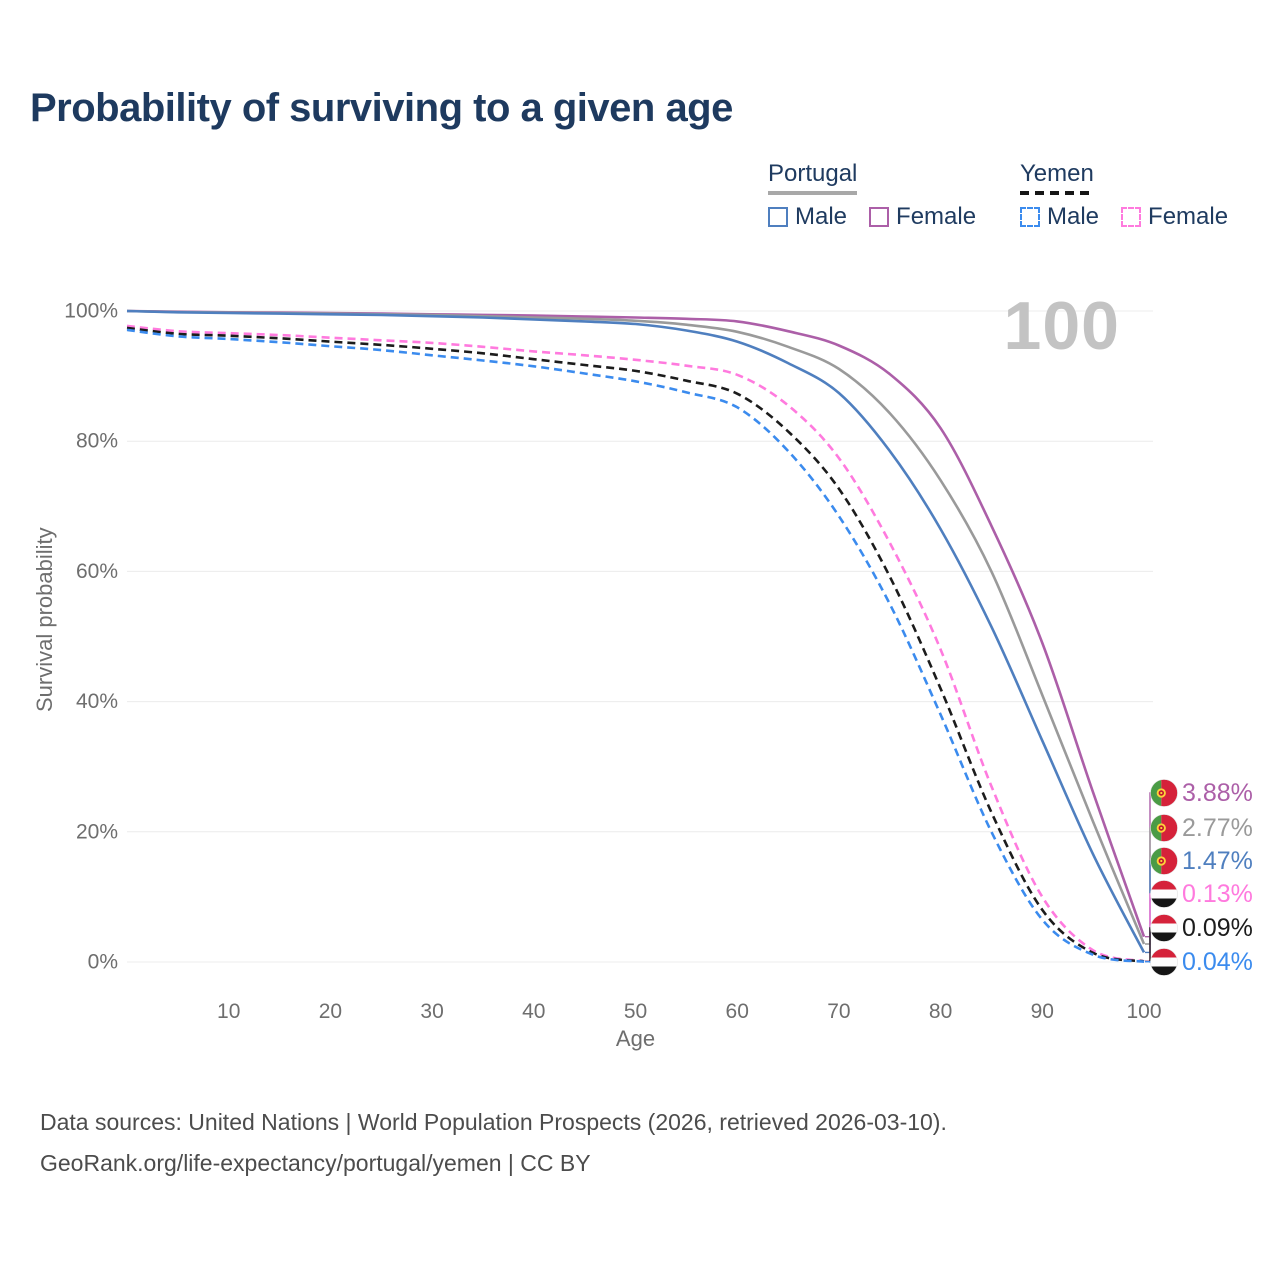  I want to click on legend-country-portugal-label: Portugal, so click(813, 173).